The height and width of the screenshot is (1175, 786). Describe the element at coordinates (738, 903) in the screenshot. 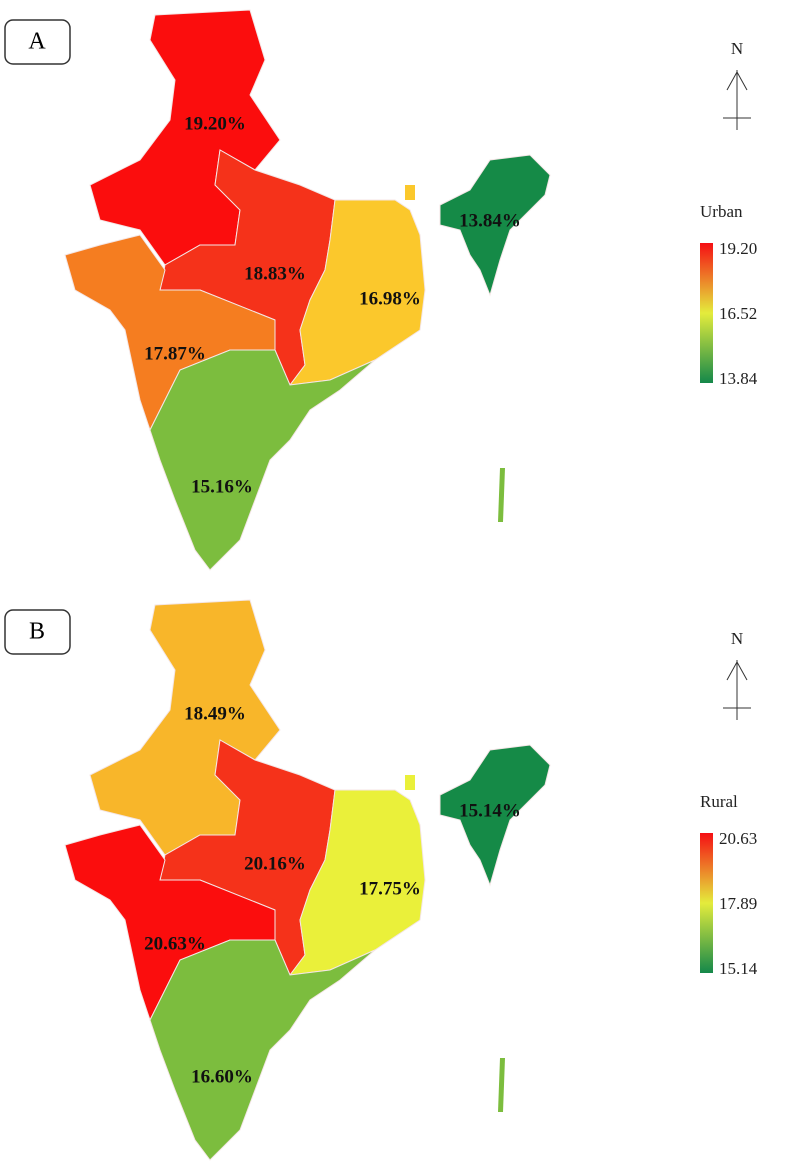

I see `legend-tick-label: 17.89` at that location.